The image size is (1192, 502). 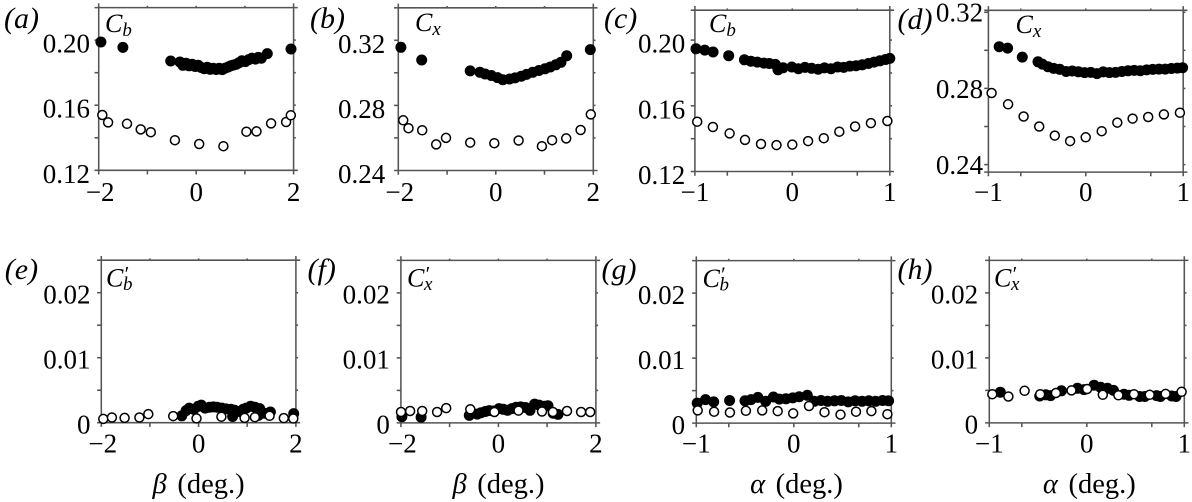 I want to click on svg-text: (e), so click(x=21, y=269).